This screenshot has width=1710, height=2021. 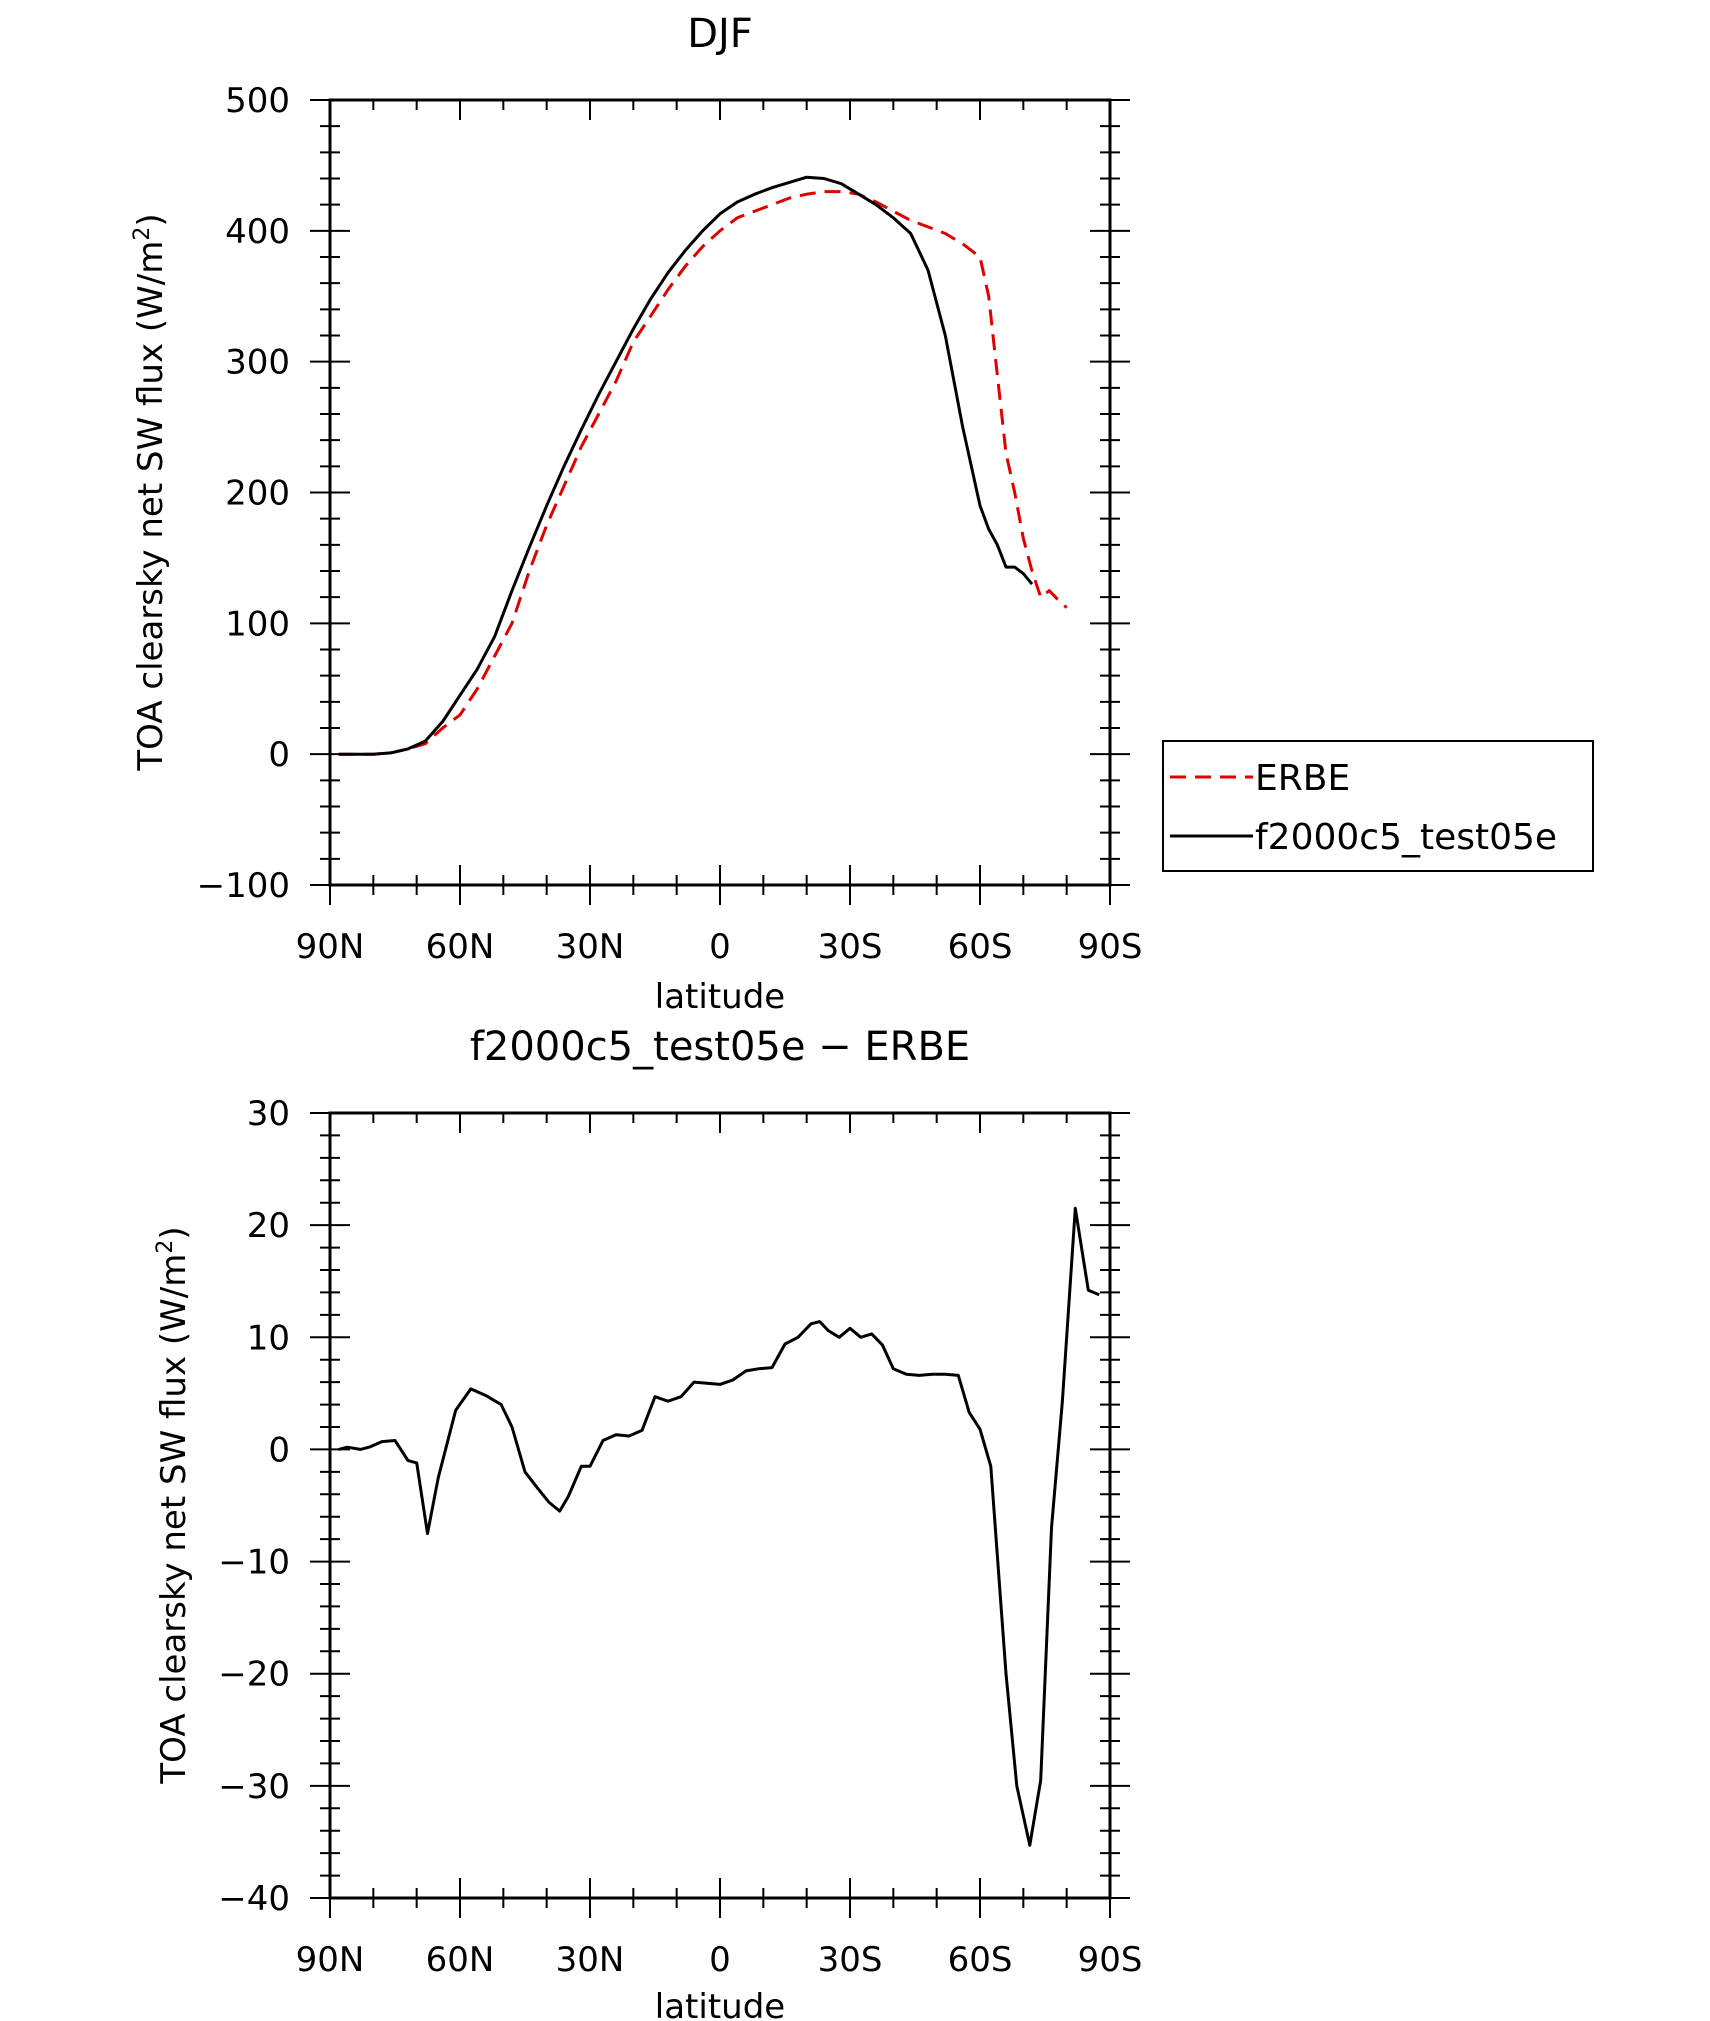 What do you see at coordinates (257, 232) in the screenshot?
I see `top-y-tick-label: 400` at bounding box center [257, 232].